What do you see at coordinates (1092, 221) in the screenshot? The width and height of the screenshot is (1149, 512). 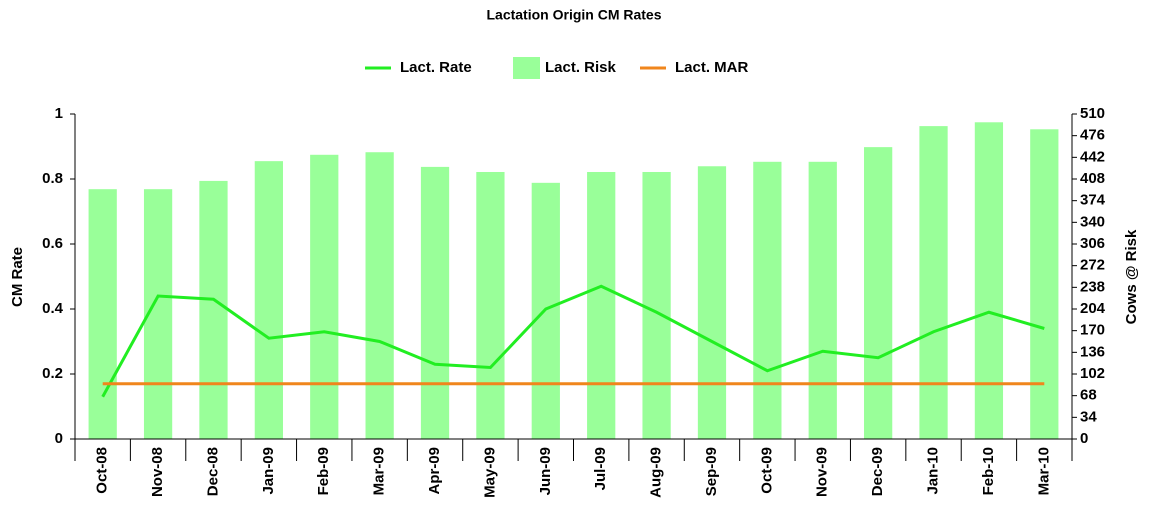 I see `y2-tick-label: 340` at bounding box center [1092, 221].